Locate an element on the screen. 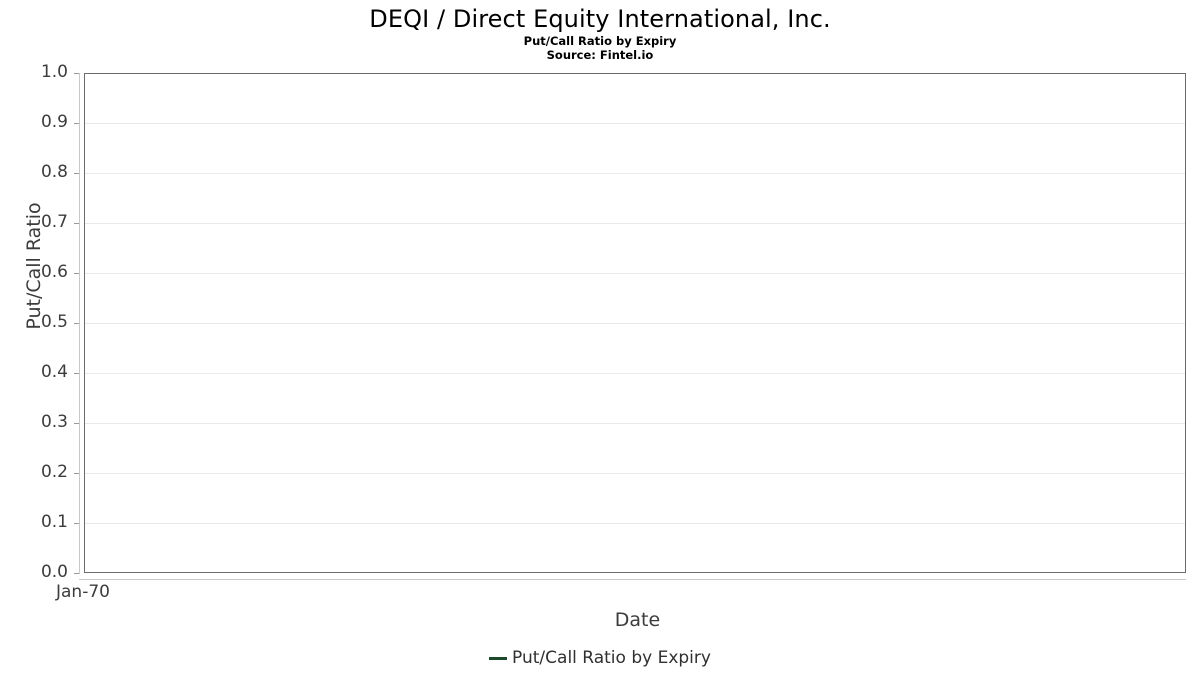 The image size is (1200, 675). y-tick-label: 0.1 is located at coordinates (54, 522).